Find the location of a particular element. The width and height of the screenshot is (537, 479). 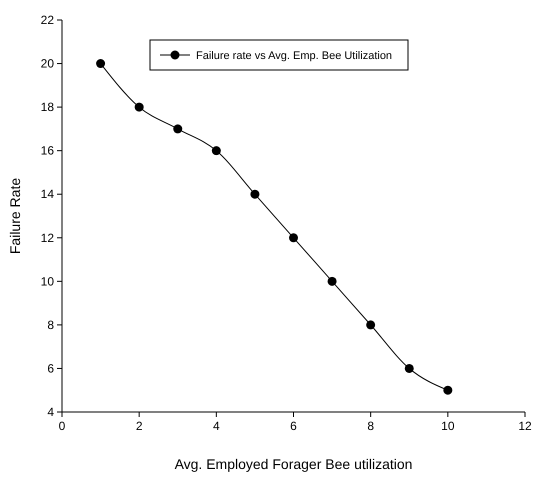

legend-label: Failure rate vs Avg. Emp. Bee Utilization is located at coordinates (294, 56).